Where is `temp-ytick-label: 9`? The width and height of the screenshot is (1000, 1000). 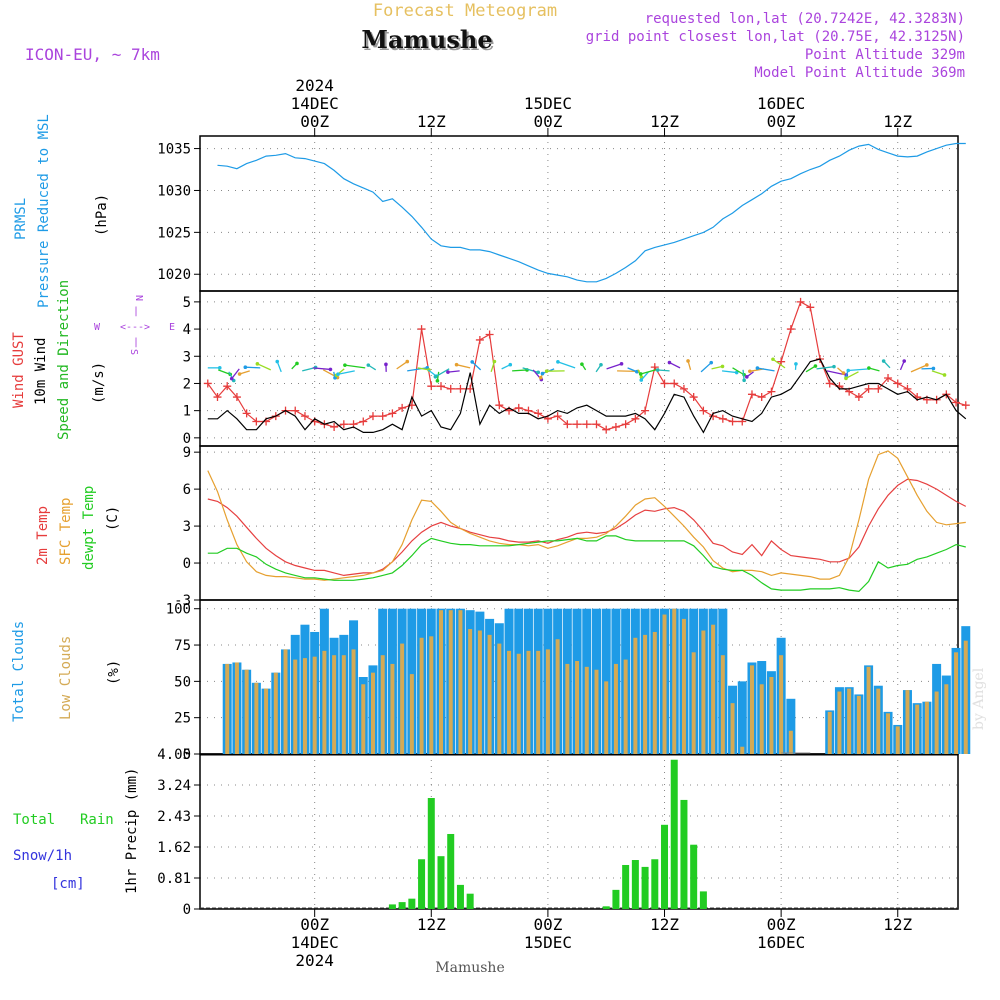
temp-ytick-label: 9 is located at coordinates (187, 453).